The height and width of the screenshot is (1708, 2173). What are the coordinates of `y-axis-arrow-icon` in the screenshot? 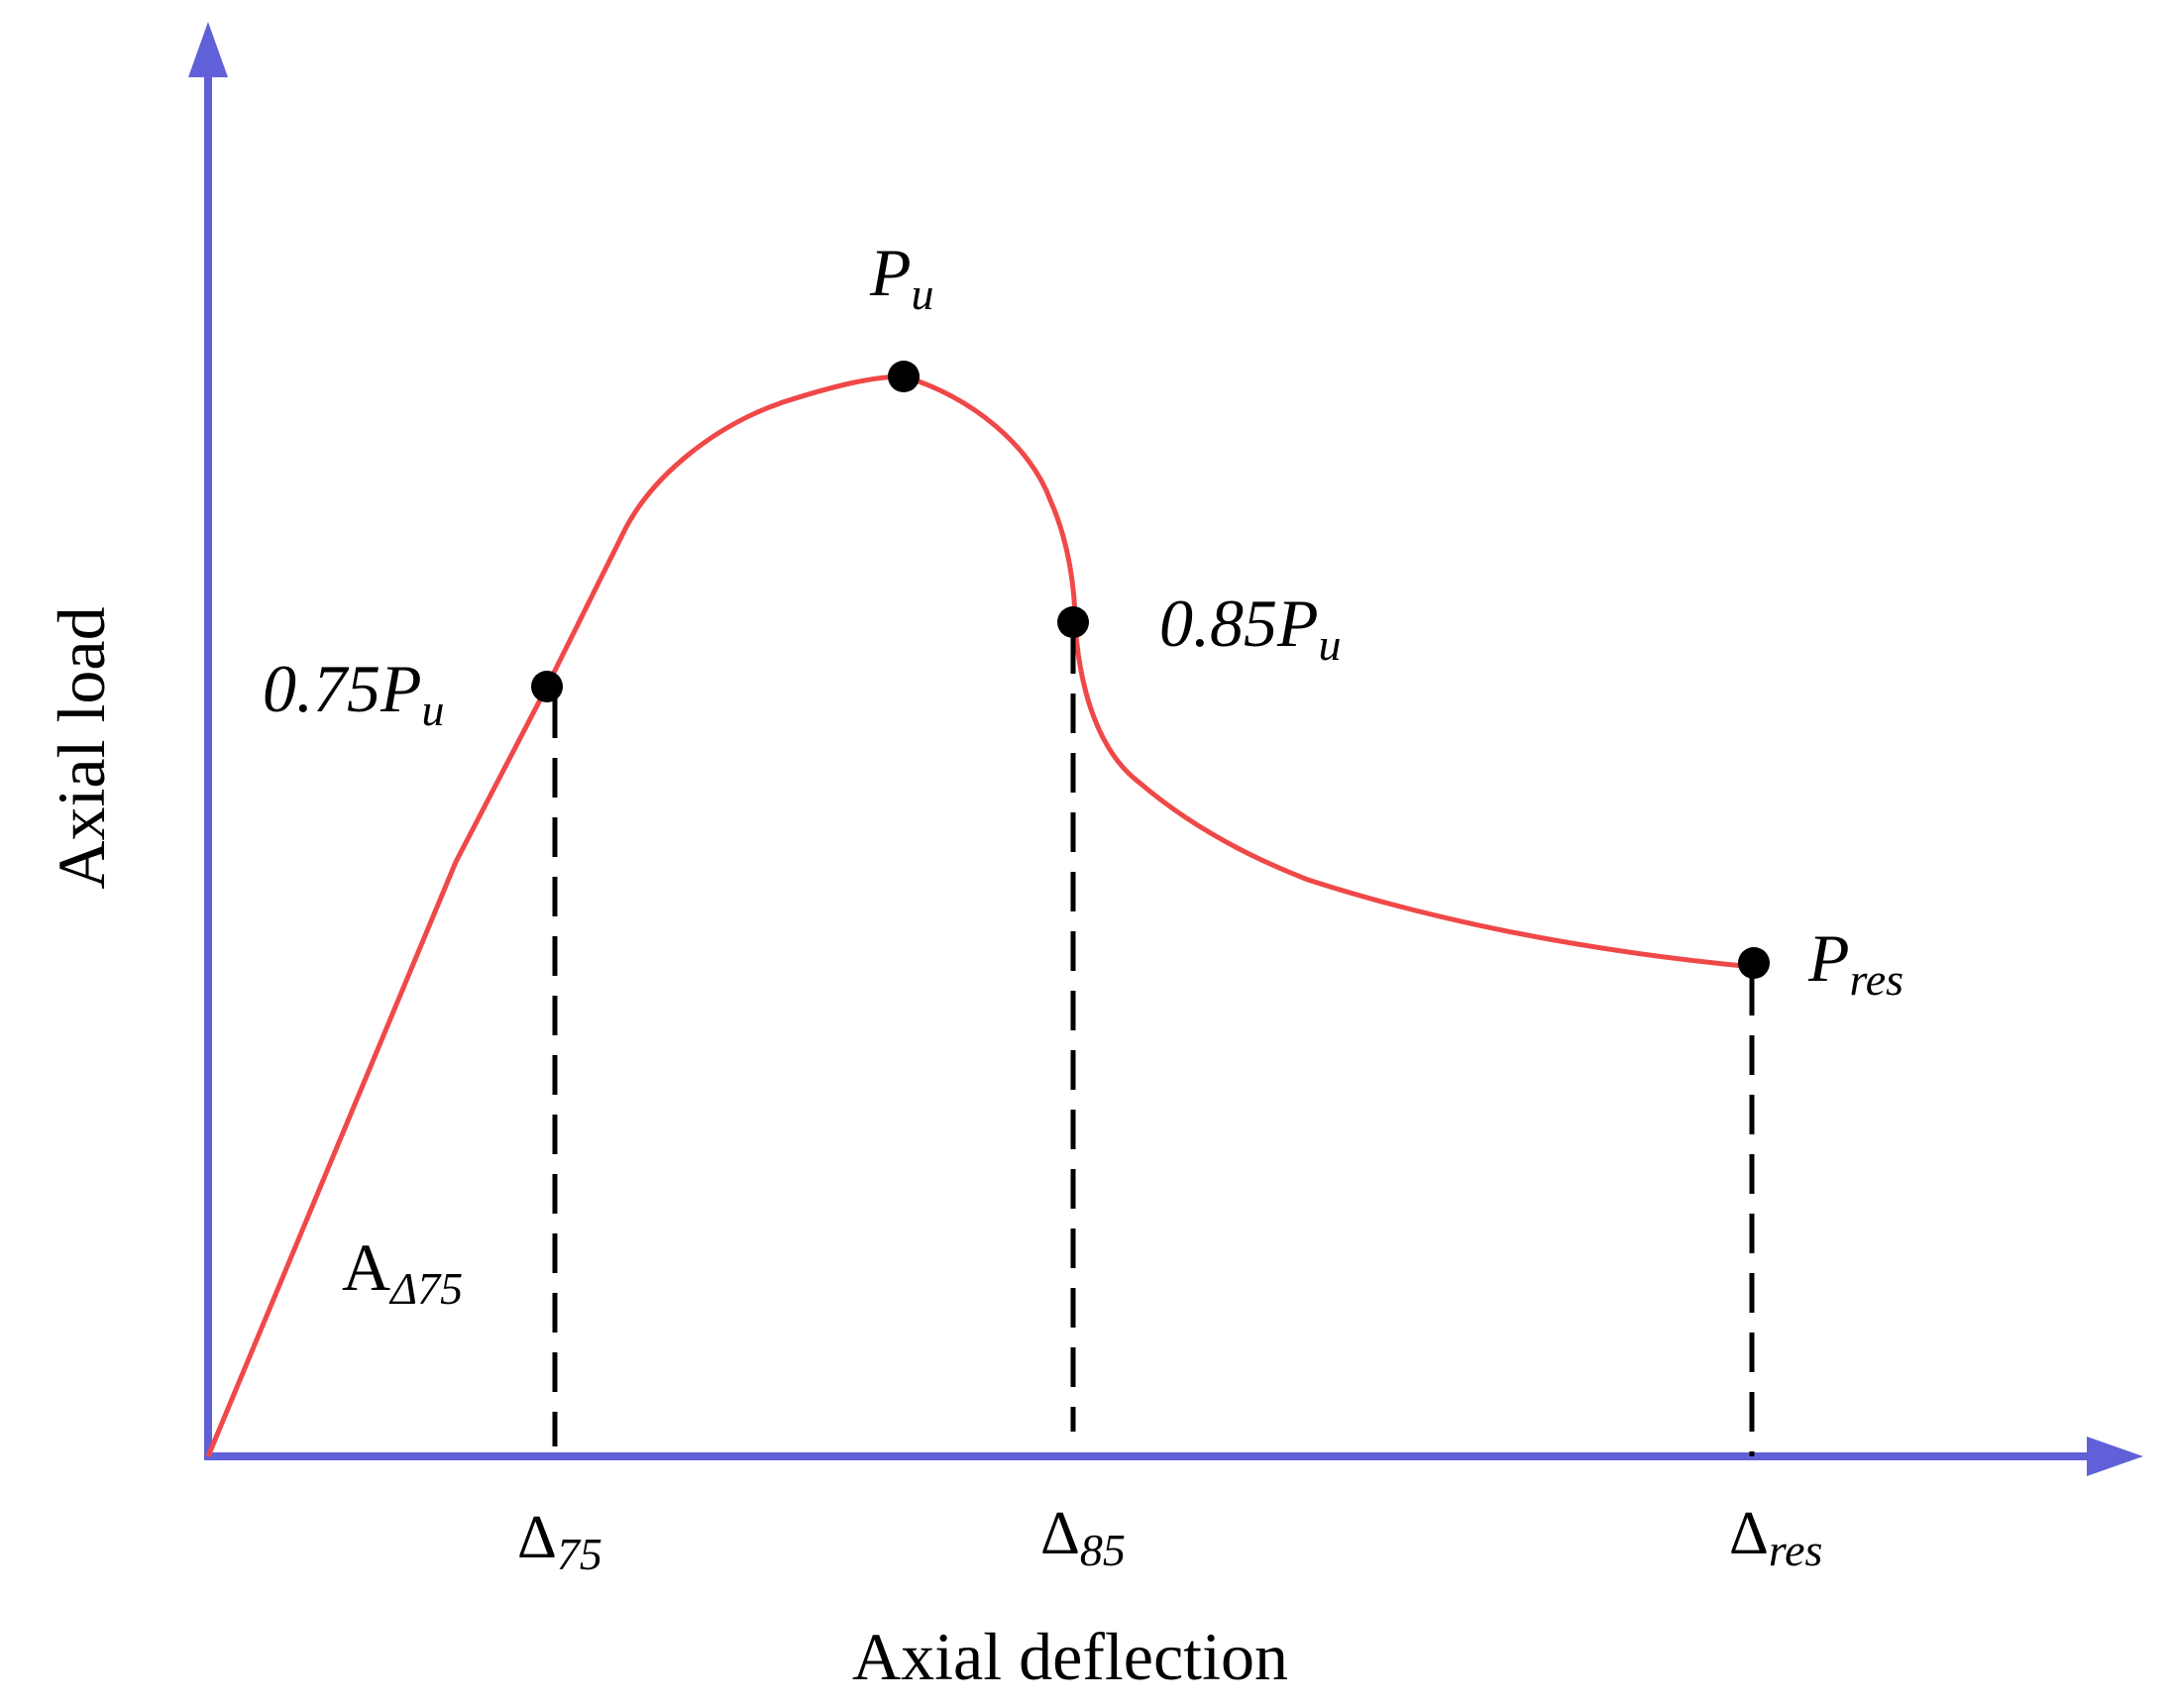 It's located at (208, 49).